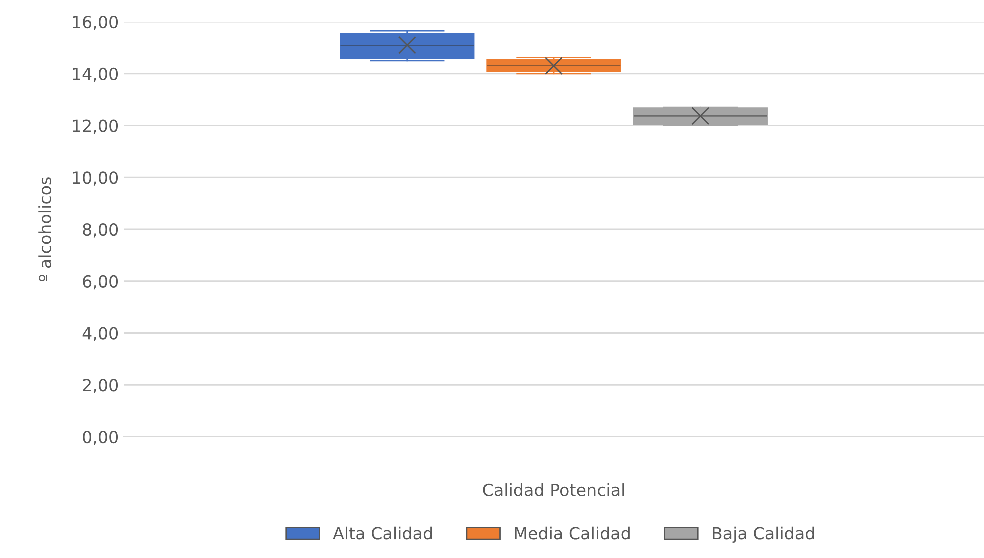 This screenshot has height=558, width=984. What do you see at coordinates (100, 334) in the screenshot?
I see `y-tick-label: 4,00` at bounding box center [100, 334].